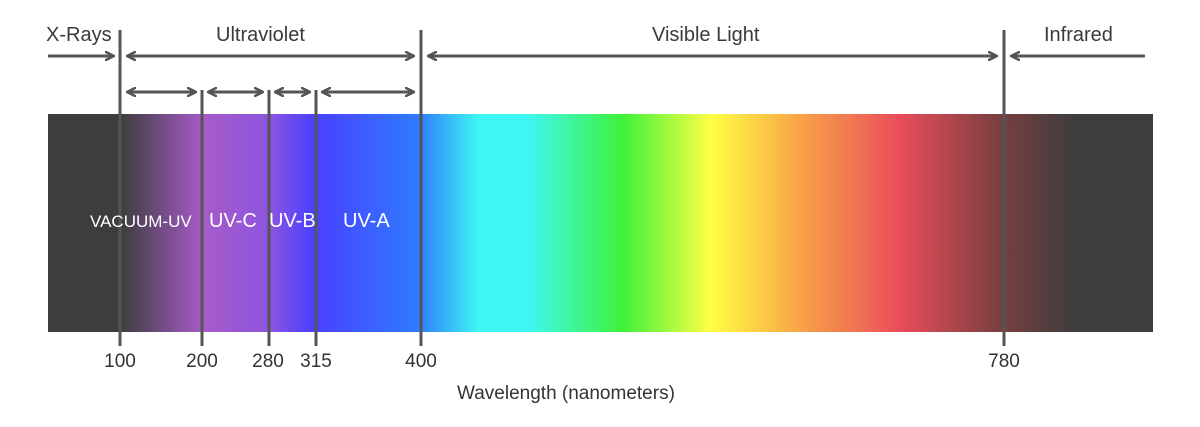  Describe the element at coordinates (706, 35) in the screenshot. I see `visible-light-label: Visible Light` at that location.